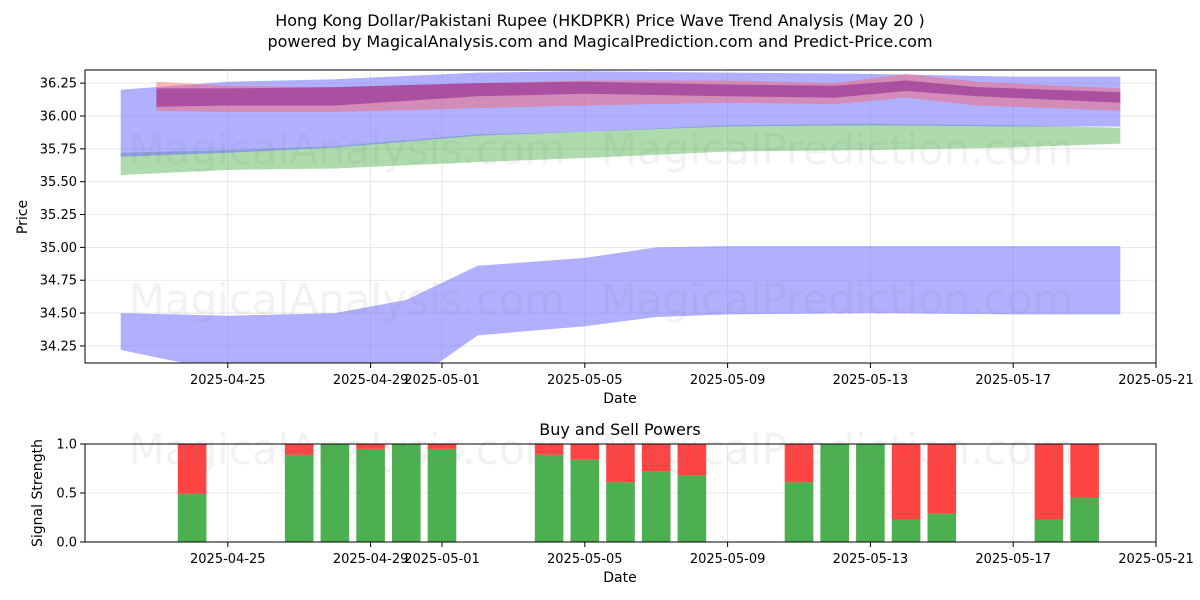 Image resolution: width=1200 pixels, height=600 pixels. What do you see at coordinates (58, 215) in the screenshot?
I see `price-y-tick-label: 35.25` at bounding box center [58, 215].